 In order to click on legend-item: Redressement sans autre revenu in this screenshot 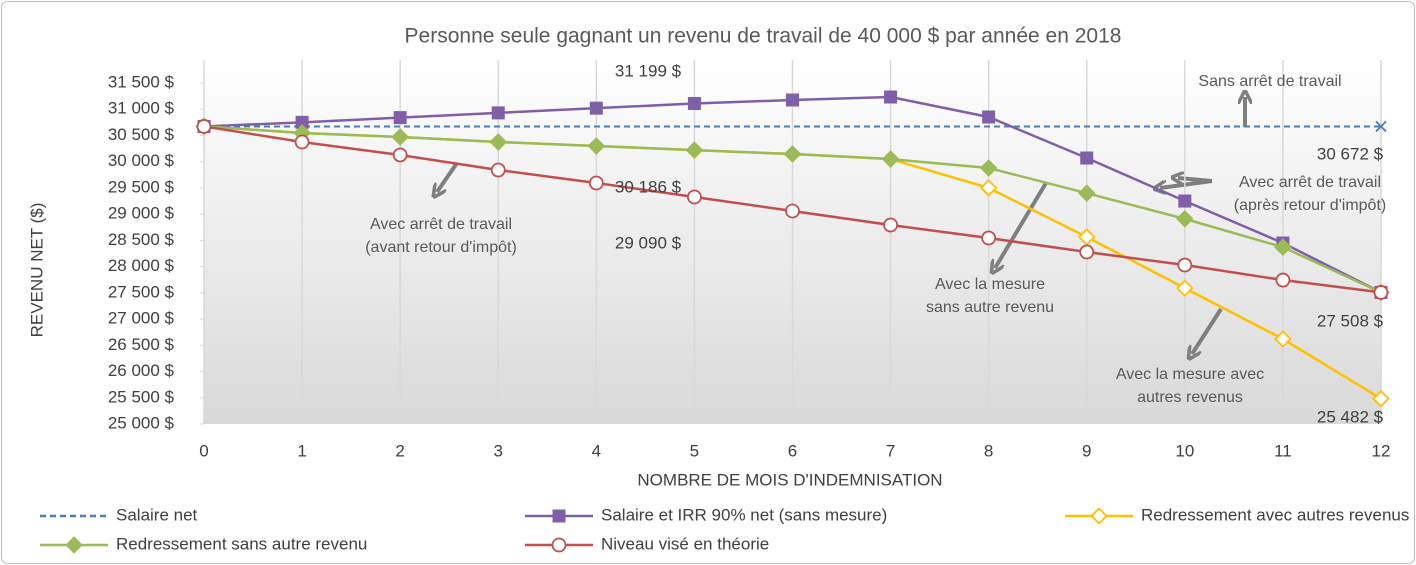, I will do `click(203, 544)`.